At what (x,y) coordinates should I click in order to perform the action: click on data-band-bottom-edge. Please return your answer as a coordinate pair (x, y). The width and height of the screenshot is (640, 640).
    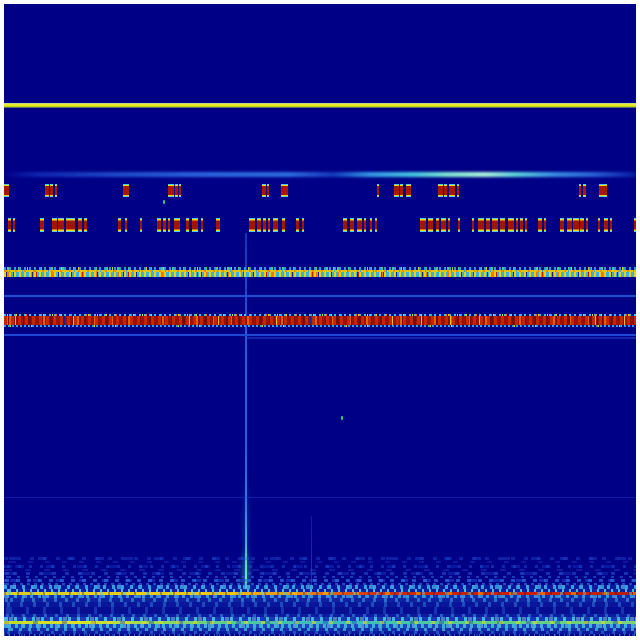
    Looking at the image, I should click on (320, 326).